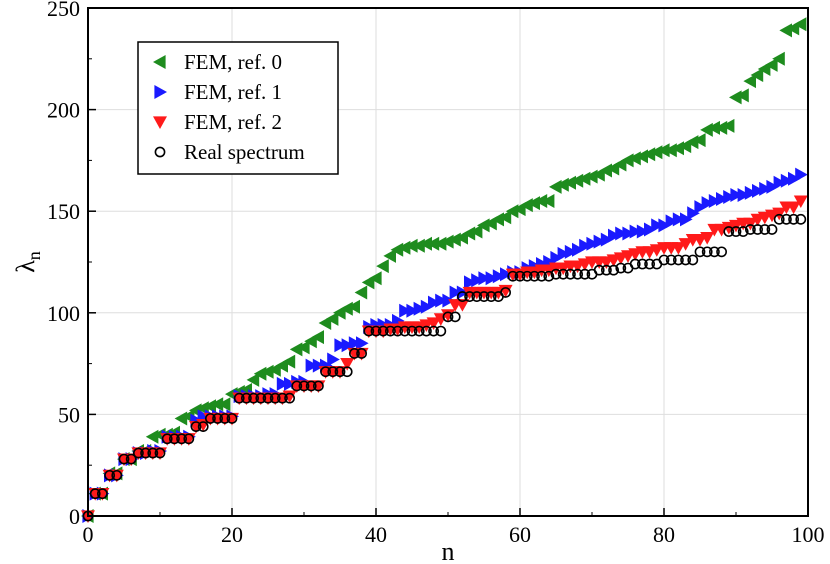  What do you see at coordinates (63, 211) in the screenshot?
I see `y-tick-label: 150` at bounding box center [63, 211].